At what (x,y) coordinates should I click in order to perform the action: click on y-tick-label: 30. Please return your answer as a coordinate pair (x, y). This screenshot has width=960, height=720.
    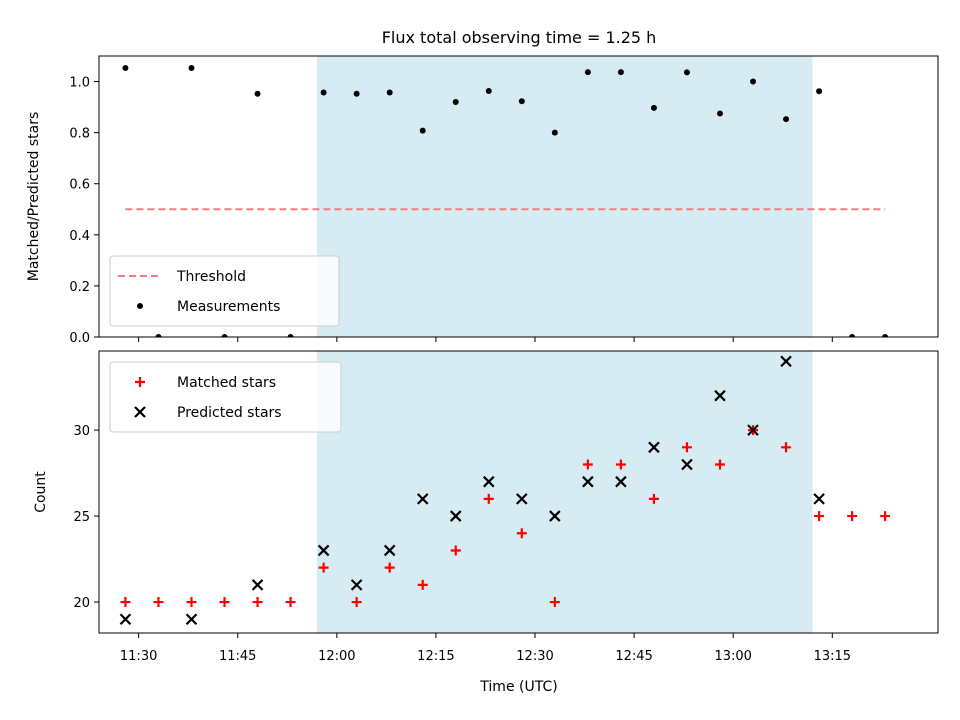
    Looking at the image, I should click on (81, 431).